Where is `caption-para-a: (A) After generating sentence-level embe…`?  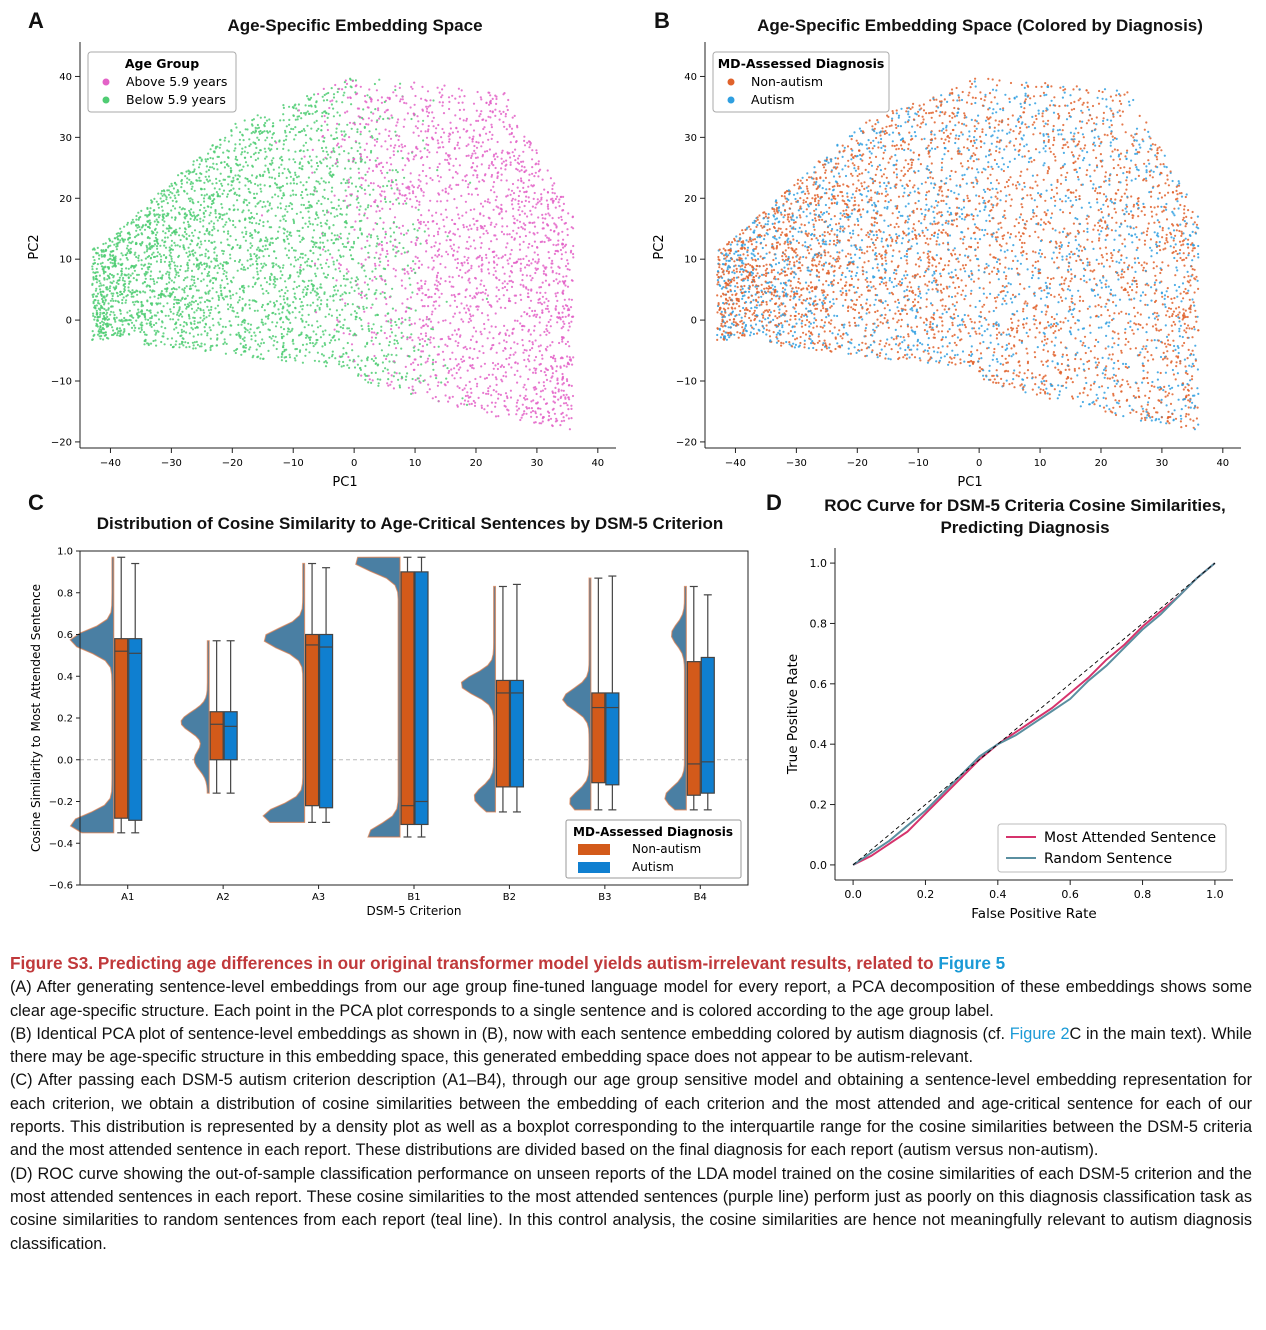
caption-para-a: (A) After generating sentence-level embe… is located at coordinates (631, 999).